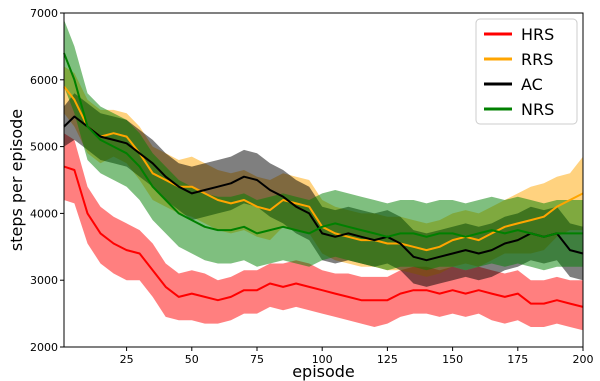 The height and width of the screenshot is (381, 600). What do you see at coordinates (44, 213) in the screenshot?
I see `y-tick-label: 4000` at bounding box center [44, 213].